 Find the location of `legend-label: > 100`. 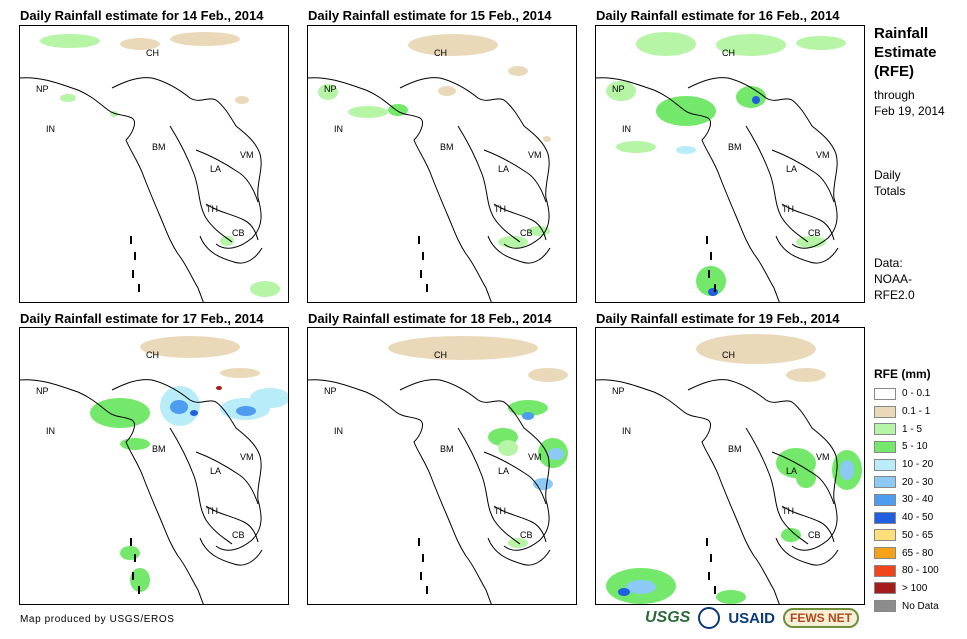

legend-label: > 100 is located at coordinates (915, 588).